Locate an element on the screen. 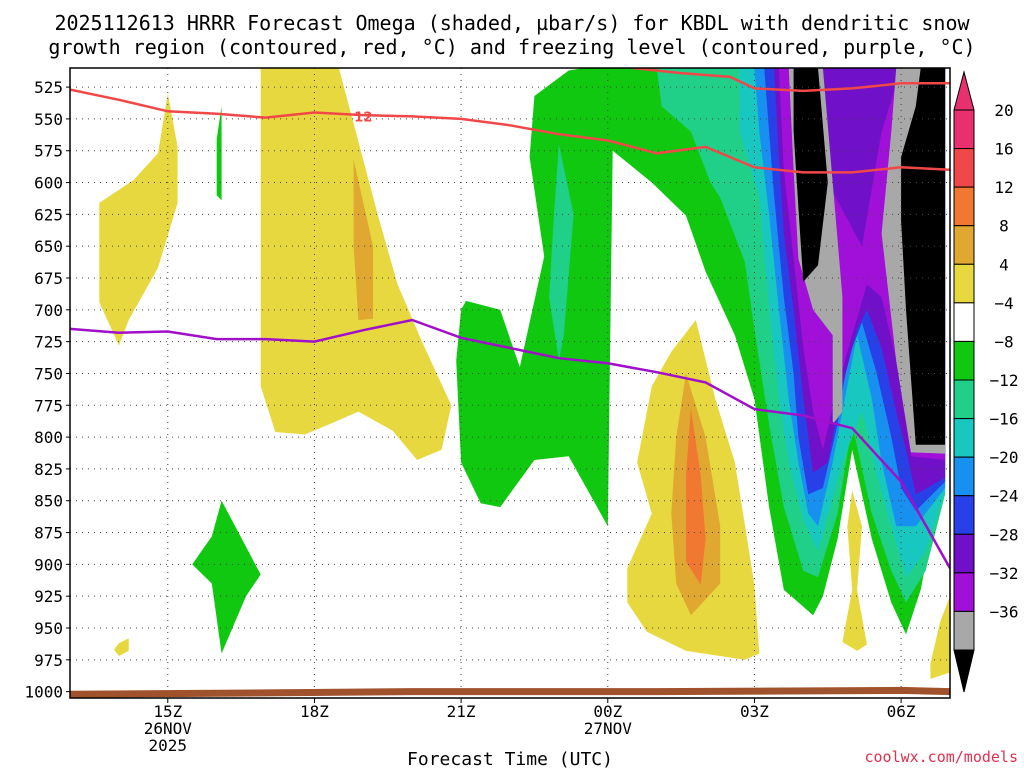 This screenshot has height=768, width=1024. omega-region-down-mod-2230z is located at coordinates (561, 252).